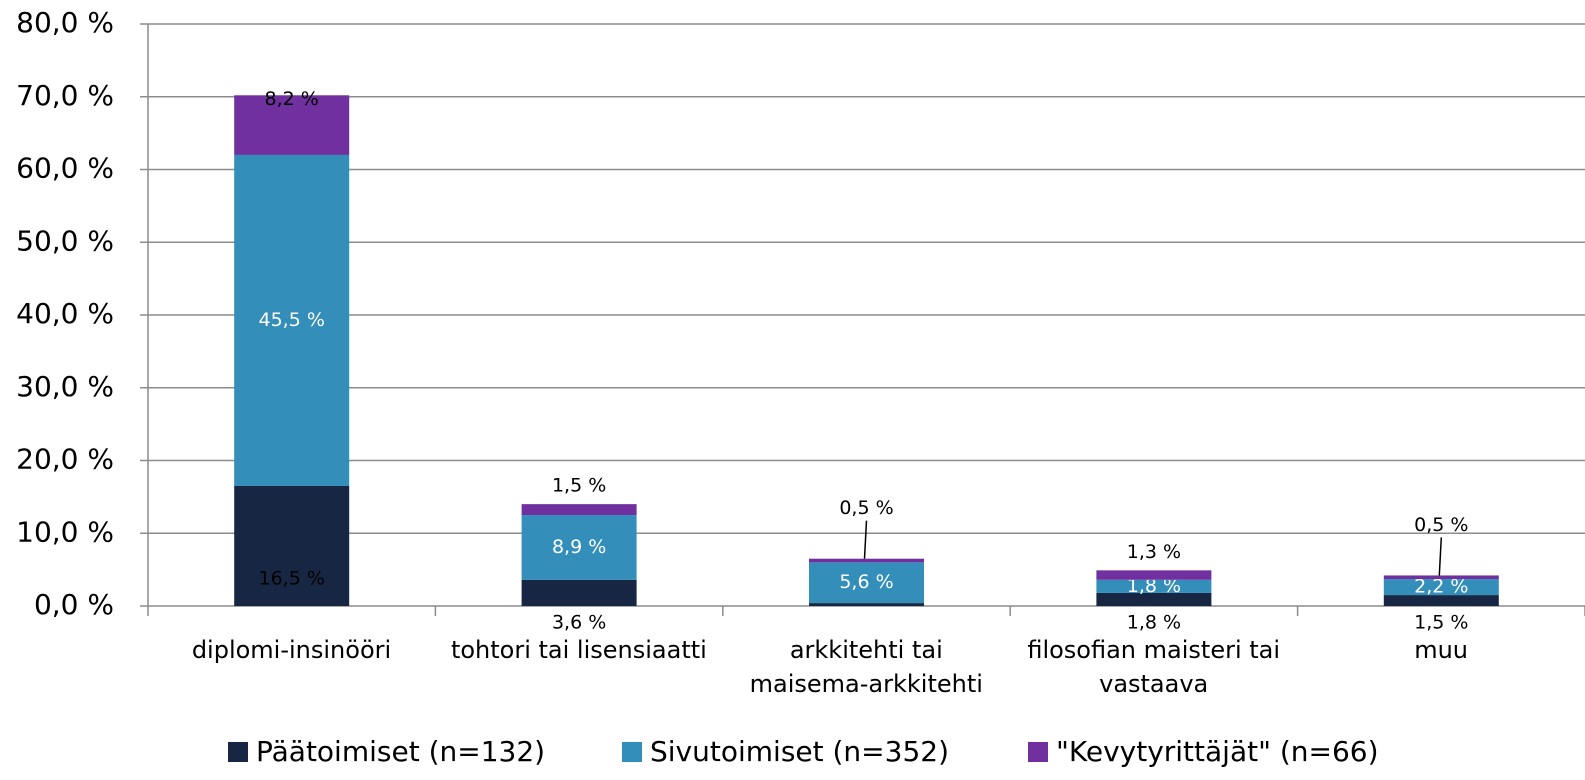  What do you see at coordinates (65, 531) in the screenshot?
I see `y-tick-label: 10,0 %` at bounding box center [65, 531].